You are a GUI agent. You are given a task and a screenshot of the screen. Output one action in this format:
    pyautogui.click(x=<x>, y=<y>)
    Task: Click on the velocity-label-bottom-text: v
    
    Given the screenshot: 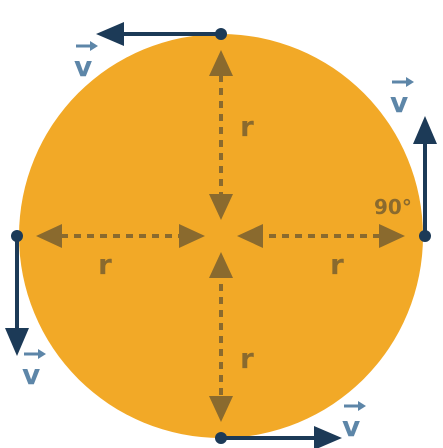 What is the action you would take?
    pyautogui.click(x=351, y=426)
    